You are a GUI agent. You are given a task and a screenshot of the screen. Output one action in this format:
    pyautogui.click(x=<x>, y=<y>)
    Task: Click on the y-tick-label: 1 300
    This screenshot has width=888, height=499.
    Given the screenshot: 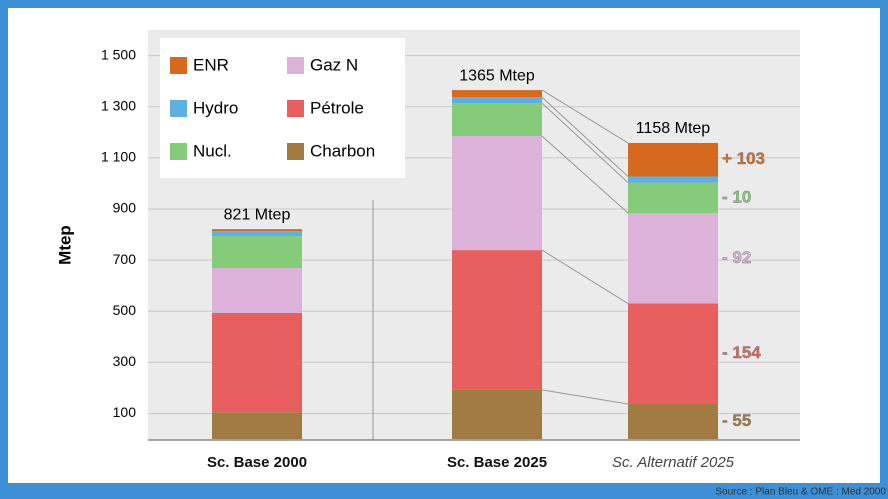 What is the action you would take?
    pyautogui.click(x=118, y=105)
    